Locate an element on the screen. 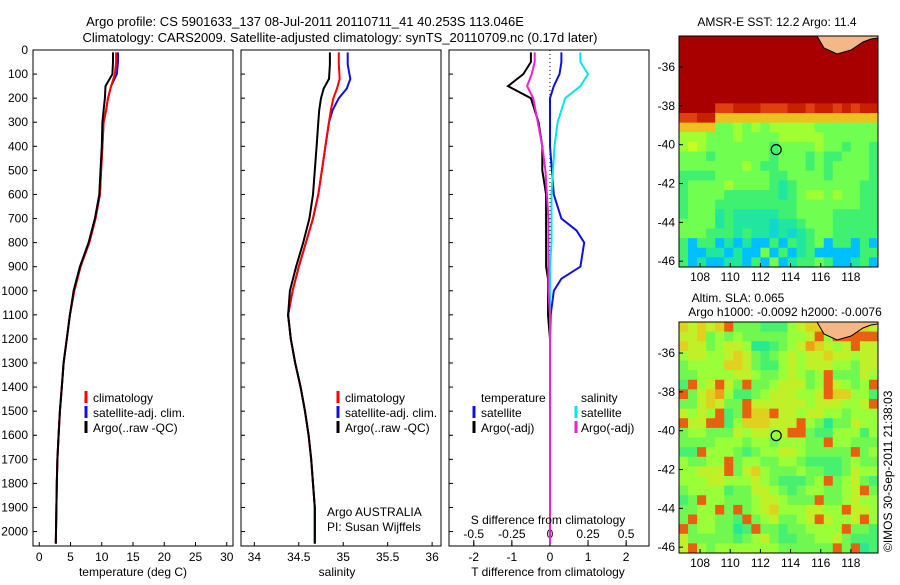 The width and height of the screenshot is (900, 585). depth-tick-label: 1100 is located at coordinates (15, 315).